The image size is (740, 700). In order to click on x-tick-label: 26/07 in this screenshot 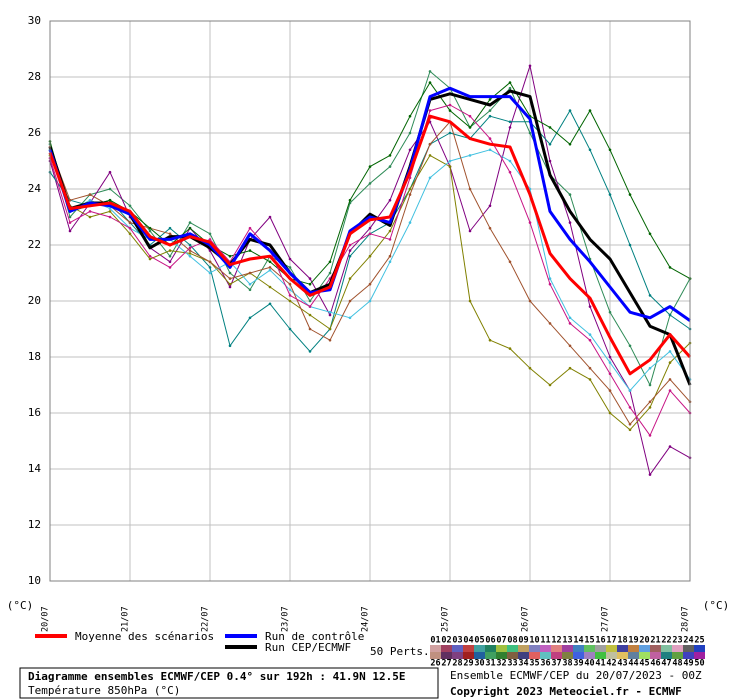, I will do `click(526, 619)`.